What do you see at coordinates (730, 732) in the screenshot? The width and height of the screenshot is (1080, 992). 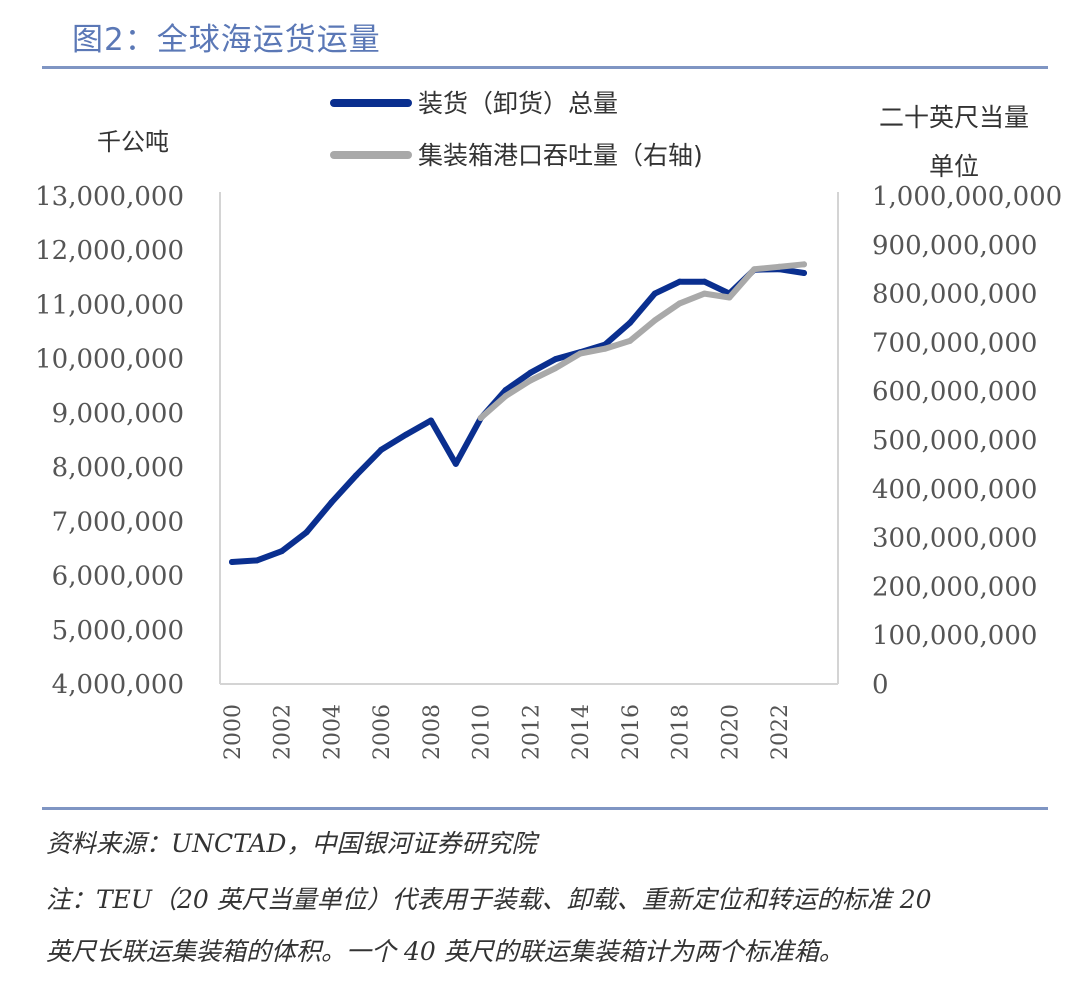 I see `x-tick-label: 2020` at bounding box center [730, 732].